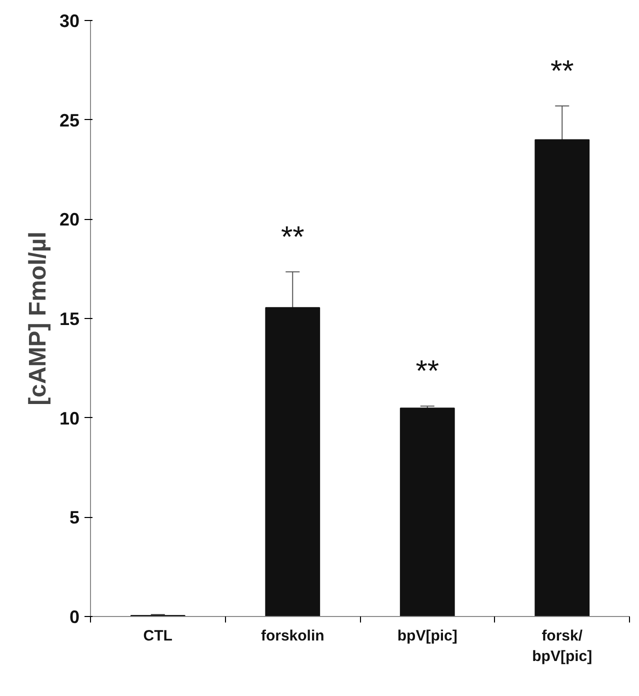 The width and height of the screenshot is (639, 696). I want to click on x-tick-label: CTL, so click(157, 636).